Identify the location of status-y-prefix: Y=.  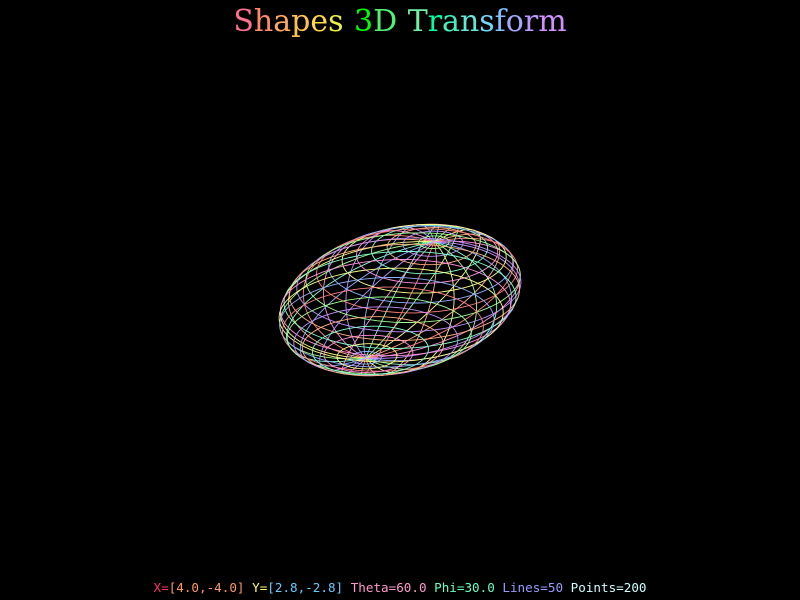
(260, 587).